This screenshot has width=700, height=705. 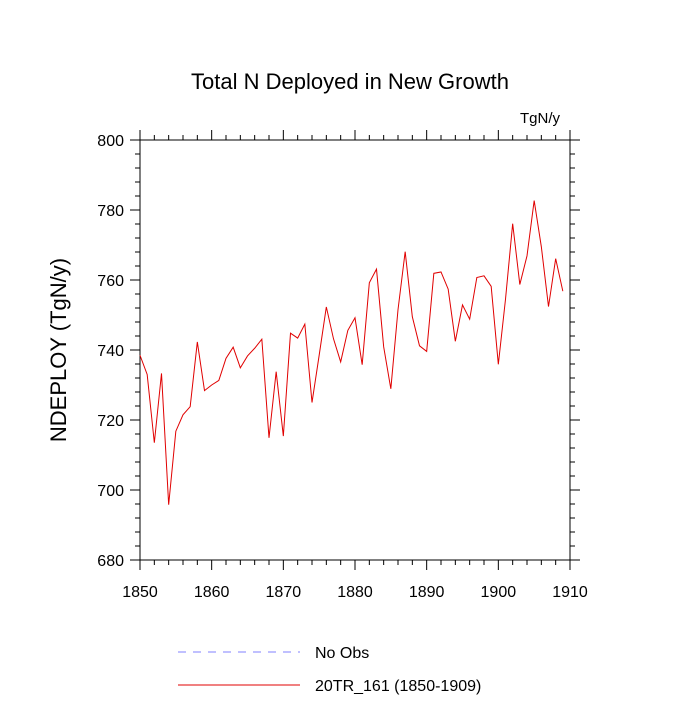 What do you see at coordinates (110, 561) in the screenshot?
I see `y-tick-label: 680` at bounding box center [110, 561].